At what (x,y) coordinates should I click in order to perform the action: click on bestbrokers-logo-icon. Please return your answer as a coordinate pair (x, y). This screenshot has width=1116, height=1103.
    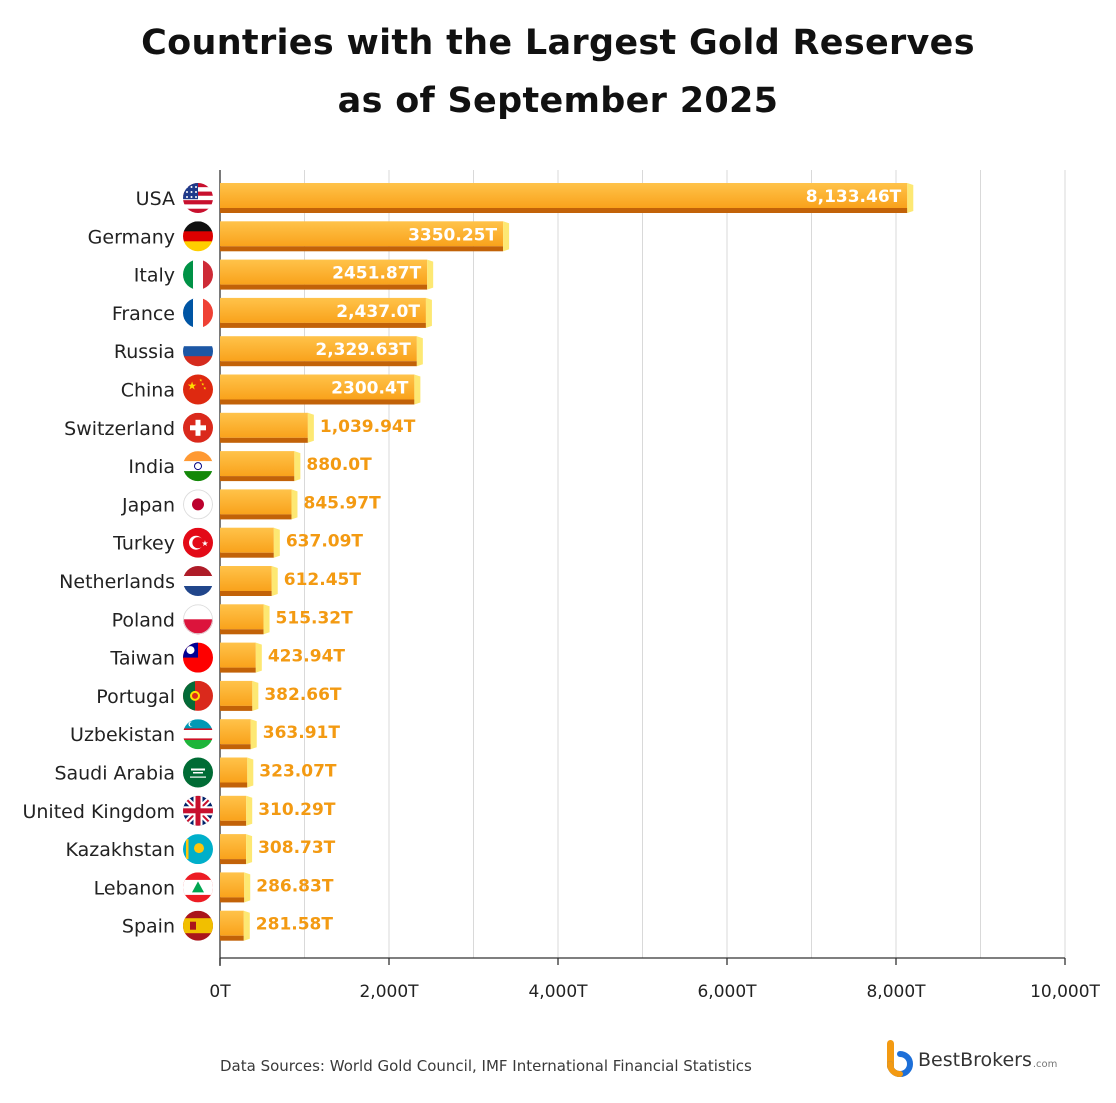
    Looking at the image, I should click on (900, 1058).